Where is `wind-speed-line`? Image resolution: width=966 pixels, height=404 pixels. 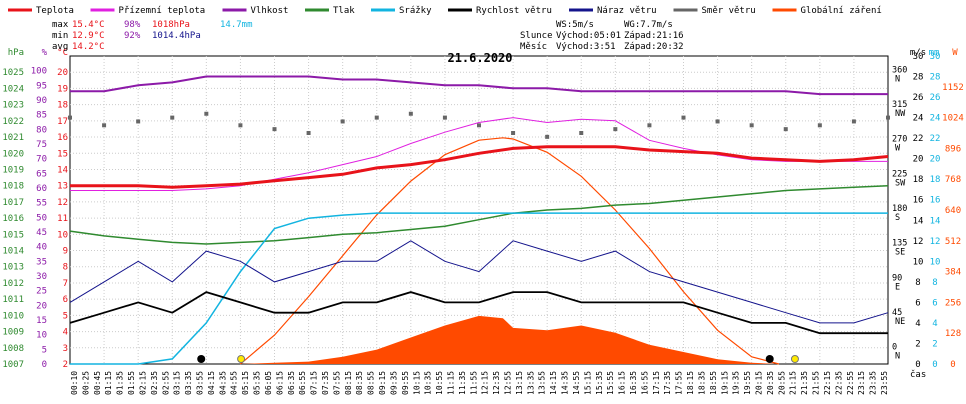 wind-speed-line is located at coordinates (478, 313).